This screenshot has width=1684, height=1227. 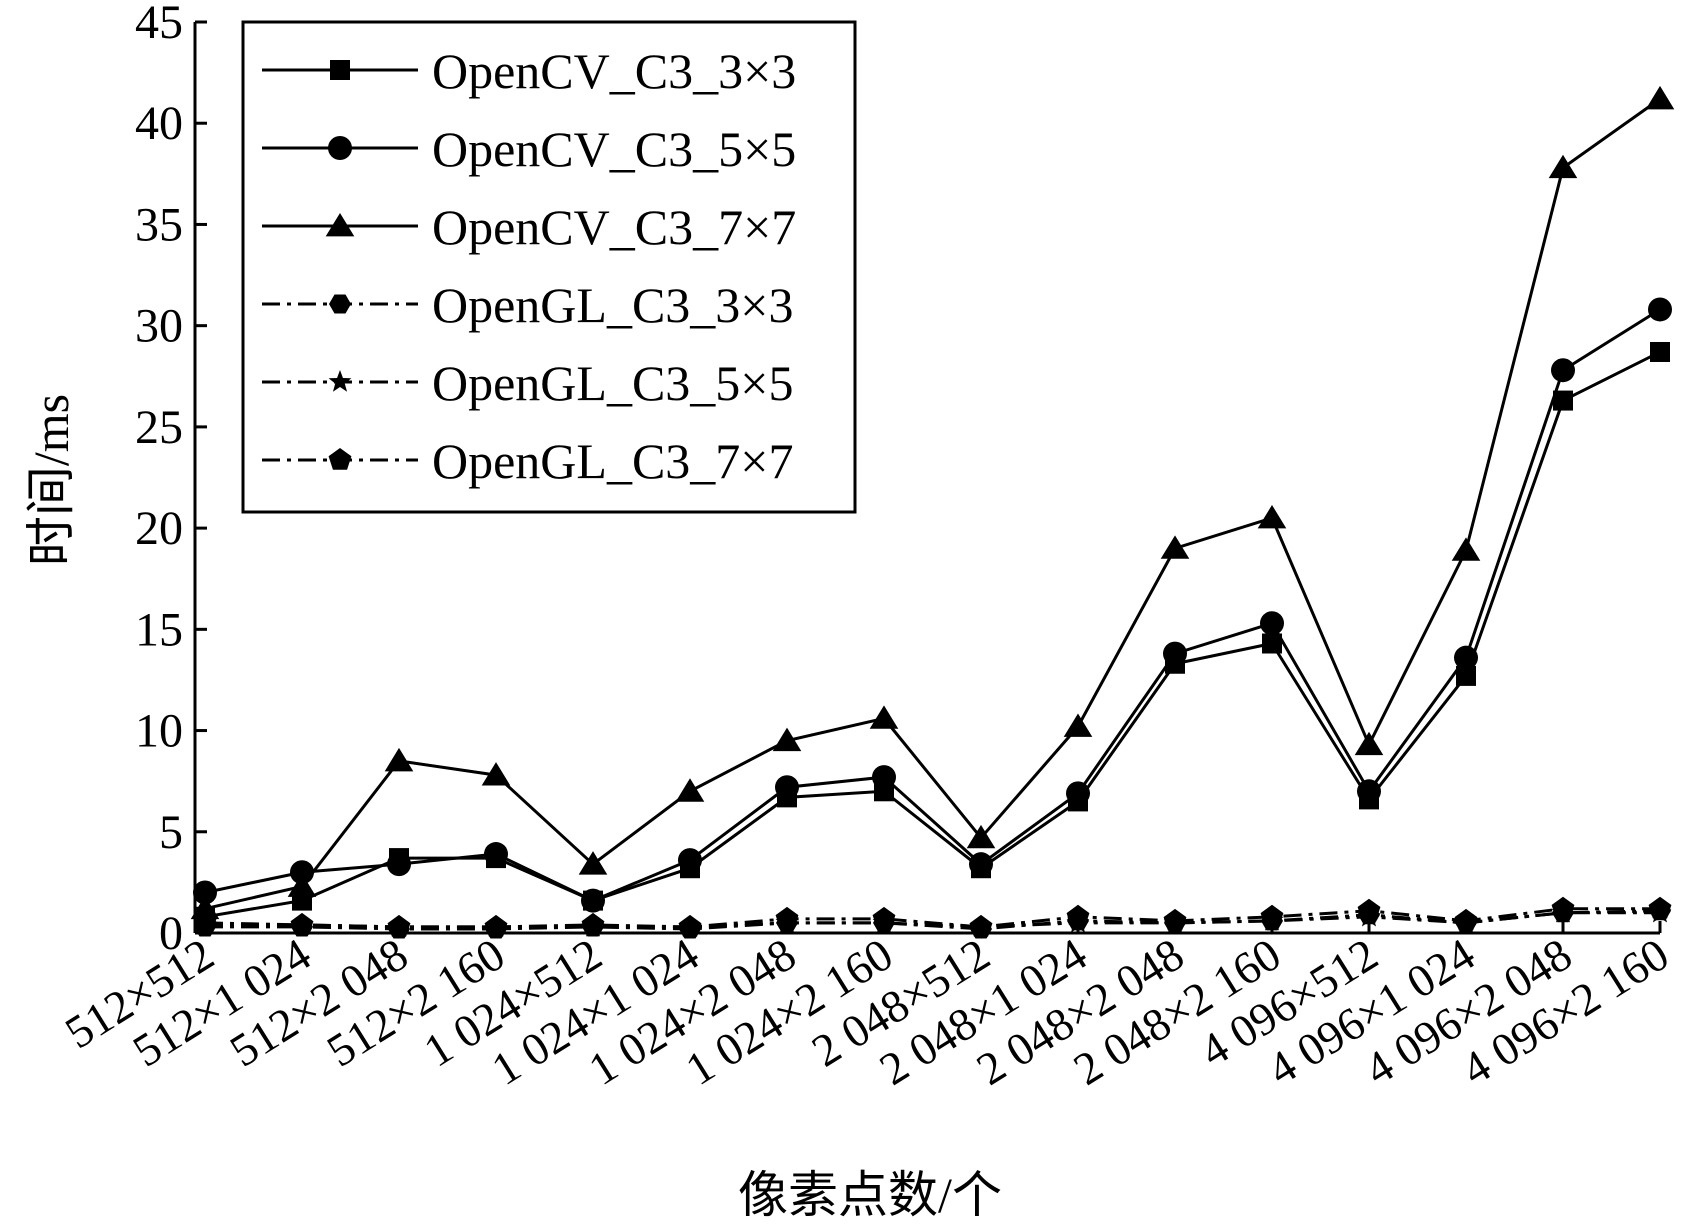 I want to click on legend-label: OpenCV_C3_7×7, so click(x=614, y=227).